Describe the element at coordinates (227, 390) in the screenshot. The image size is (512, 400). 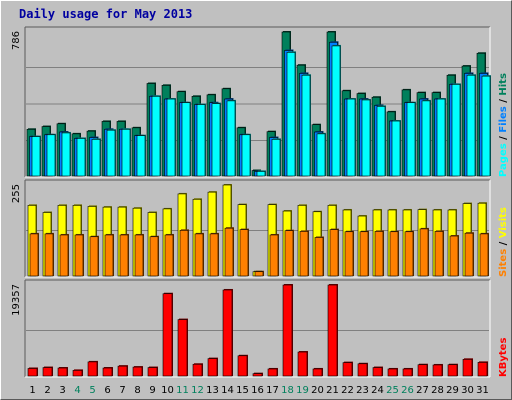
I see `day-label-14: 14` at that location.